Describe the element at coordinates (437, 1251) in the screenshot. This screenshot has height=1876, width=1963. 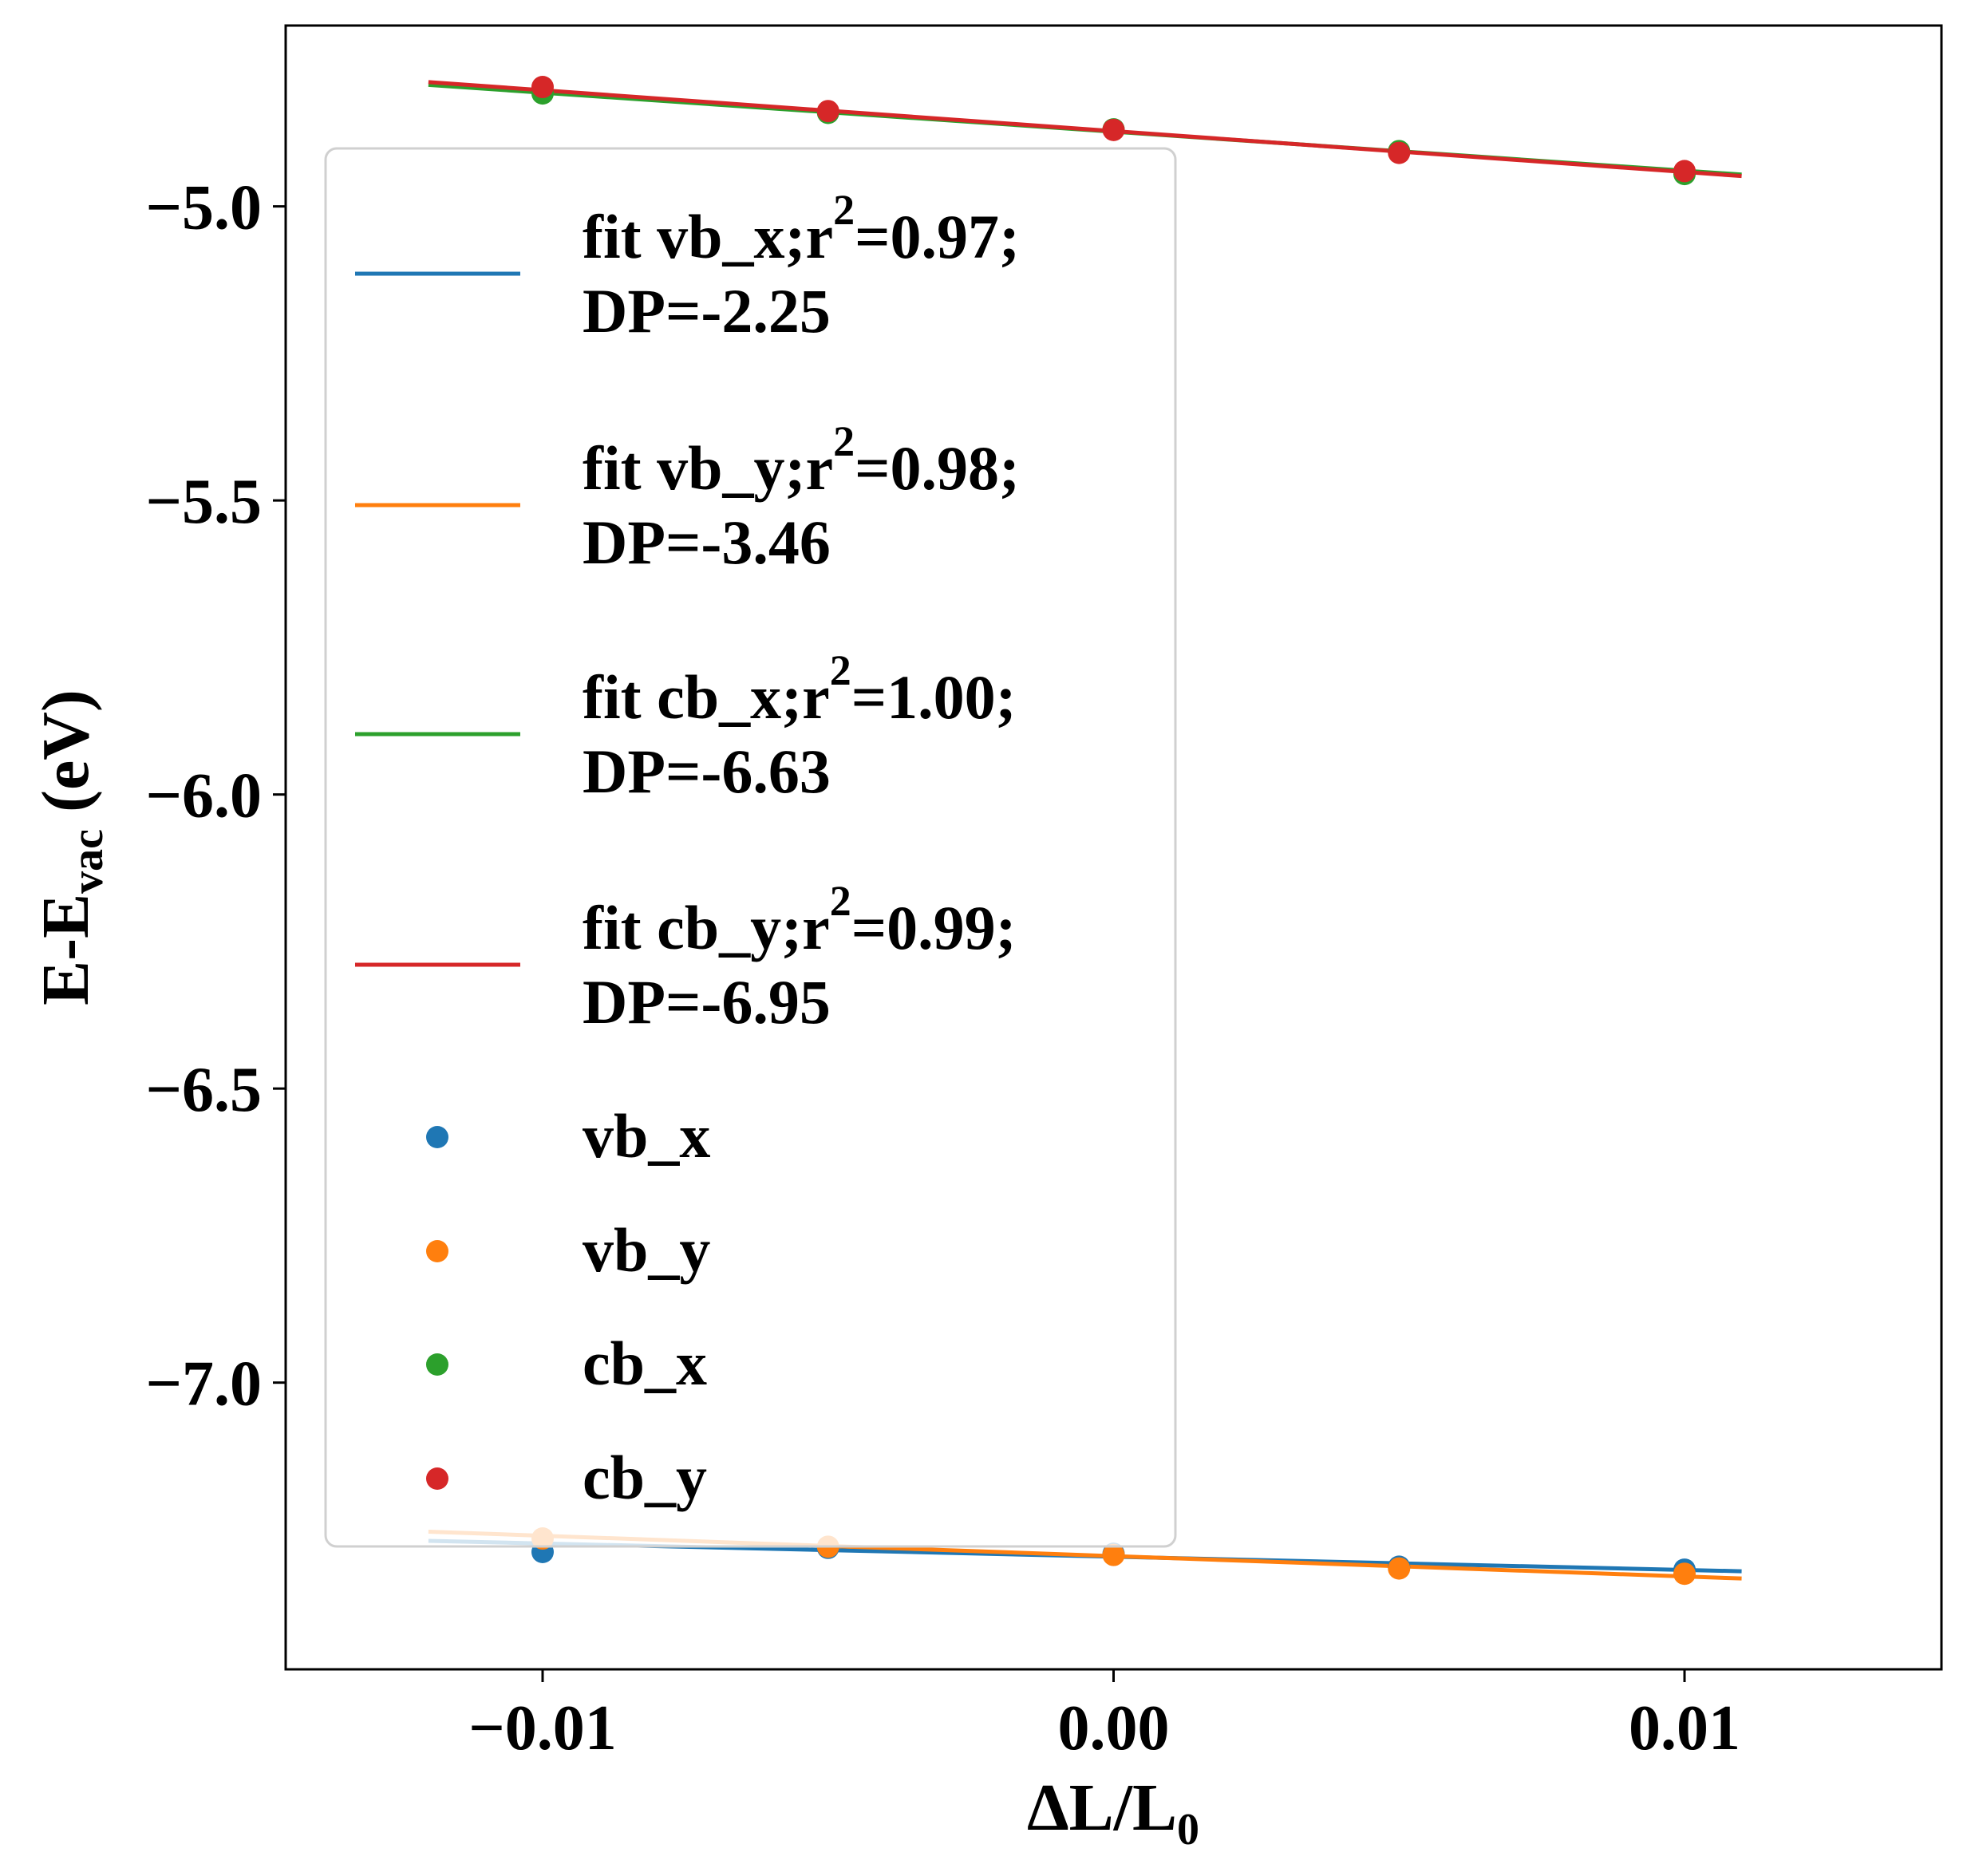
I see `legend-marker-vb-y` at that location.